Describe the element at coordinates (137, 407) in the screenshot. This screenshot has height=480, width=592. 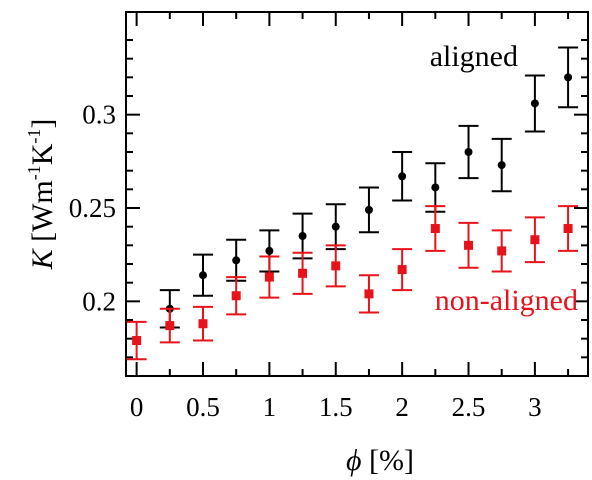
I see `x-tick-label: 0` at that location.